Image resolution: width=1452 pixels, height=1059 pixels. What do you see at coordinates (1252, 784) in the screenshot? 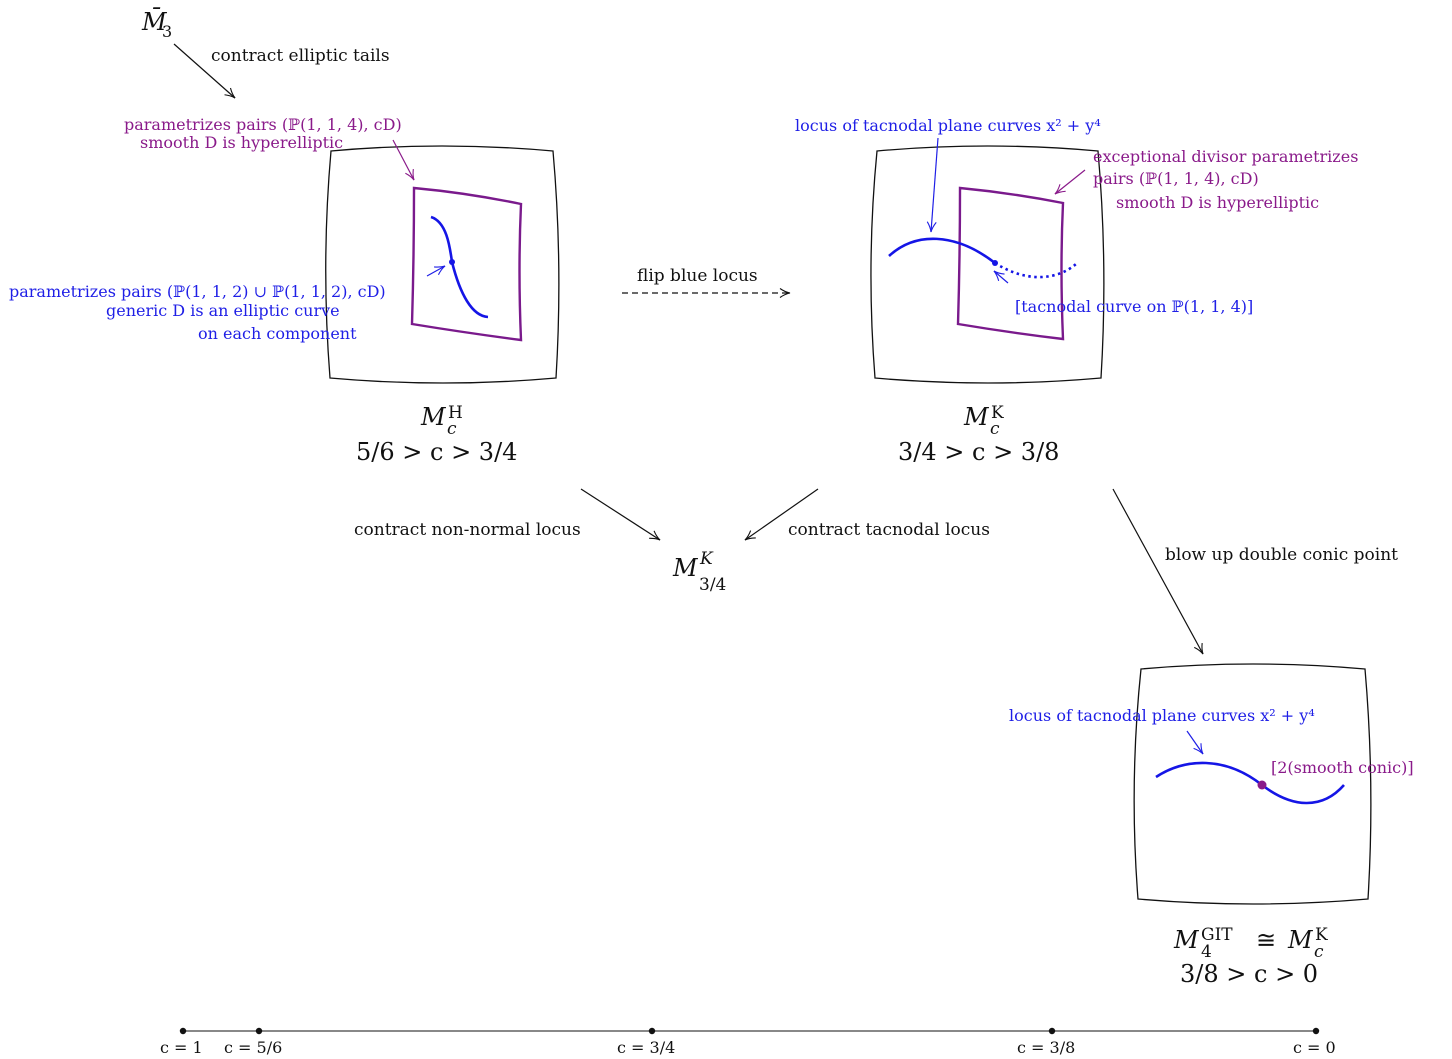
I see `panel-git-frame` at bounding box center [1252, 784].